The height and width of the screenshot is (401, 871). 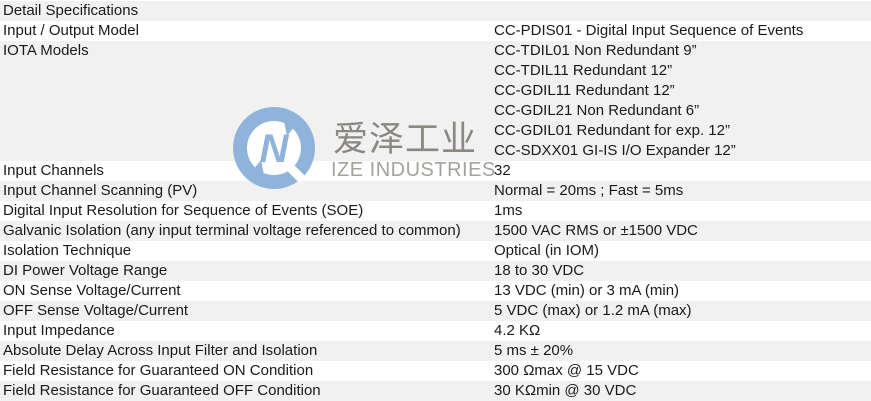 I want to click on spec-label: Isolation Technique, so click(x=67, y=250).